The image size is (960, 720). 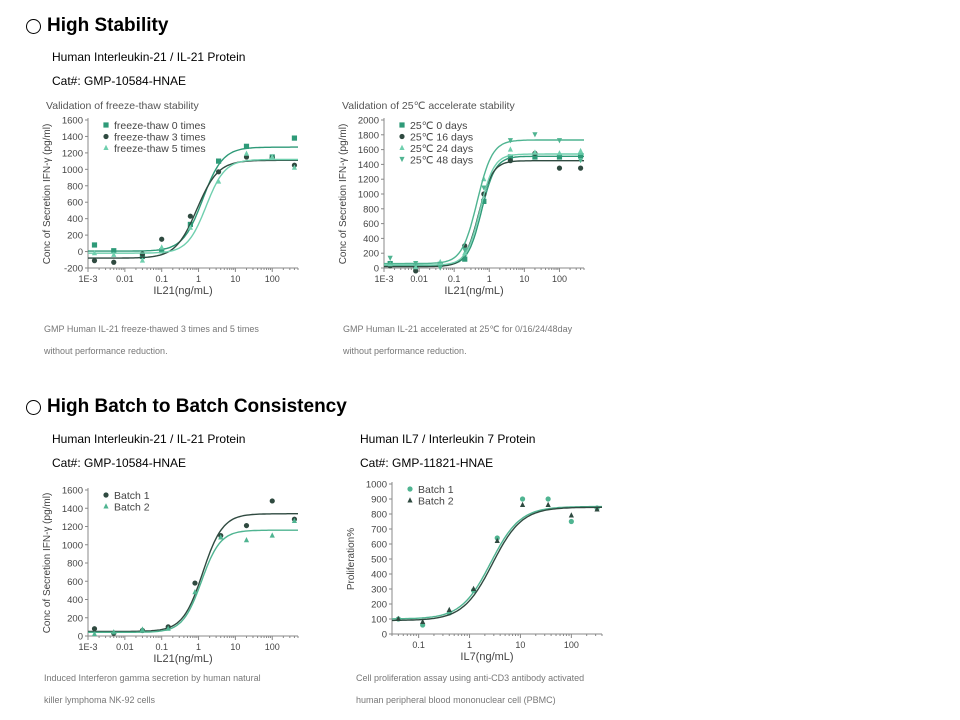 What do you see at coordinates (33, 407) in the screenshot?
I see `circle-bullet-icon` at bounding box center [33, 407].